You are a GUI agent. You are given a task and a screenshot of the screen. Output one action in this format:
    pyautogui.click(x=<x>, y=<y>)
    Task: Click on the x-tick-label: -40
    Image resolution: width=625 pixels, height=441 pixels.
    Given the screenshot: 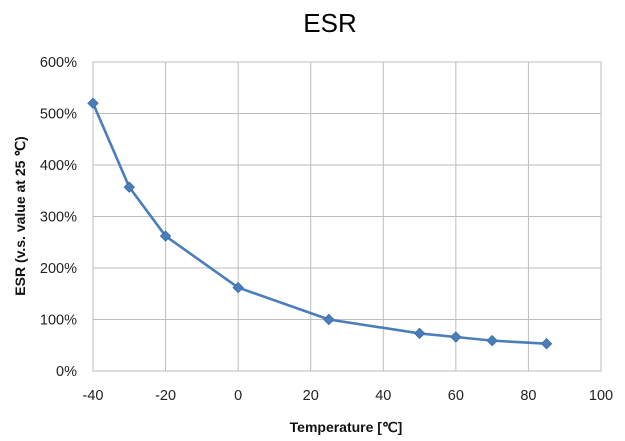 What is the action you would take?
    pyautogui.click(x=93, y=396)
    